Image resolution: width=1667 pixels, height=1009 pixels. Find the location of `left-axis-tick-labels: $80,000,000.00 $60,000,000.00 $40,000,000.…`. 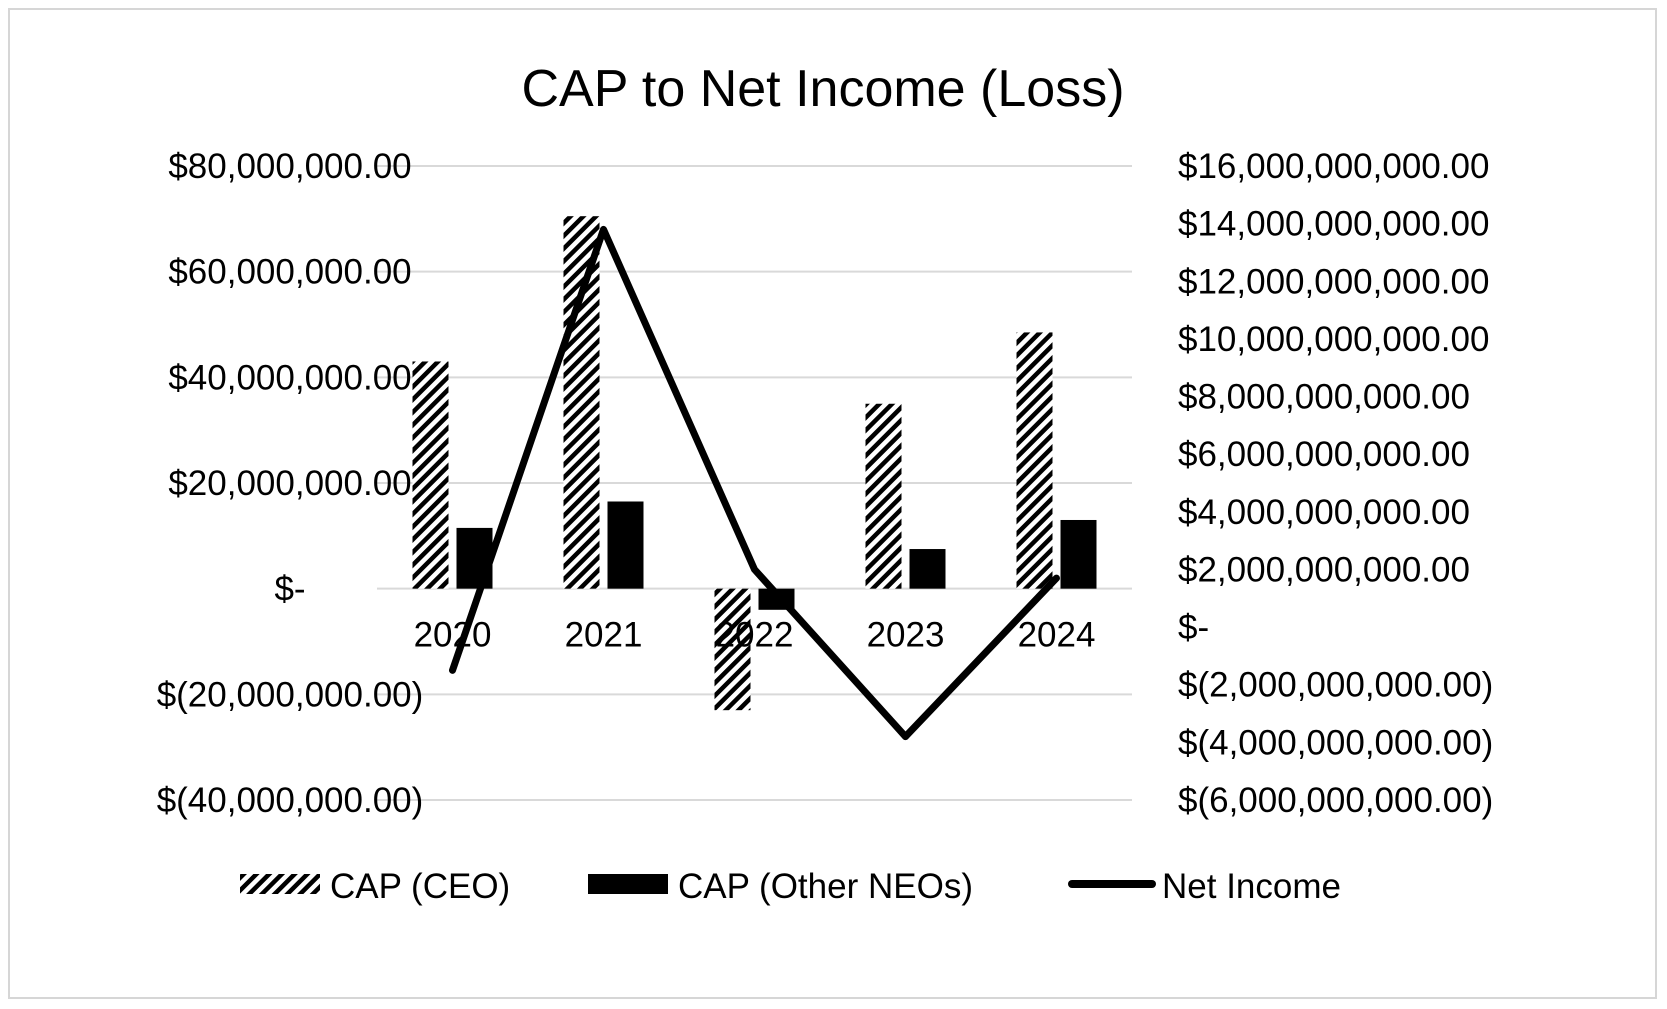

left-axis-tick-labels: $80,000,000.00 $60,000,000.00 $40,000,000.… is located at coordinates (290, 483).